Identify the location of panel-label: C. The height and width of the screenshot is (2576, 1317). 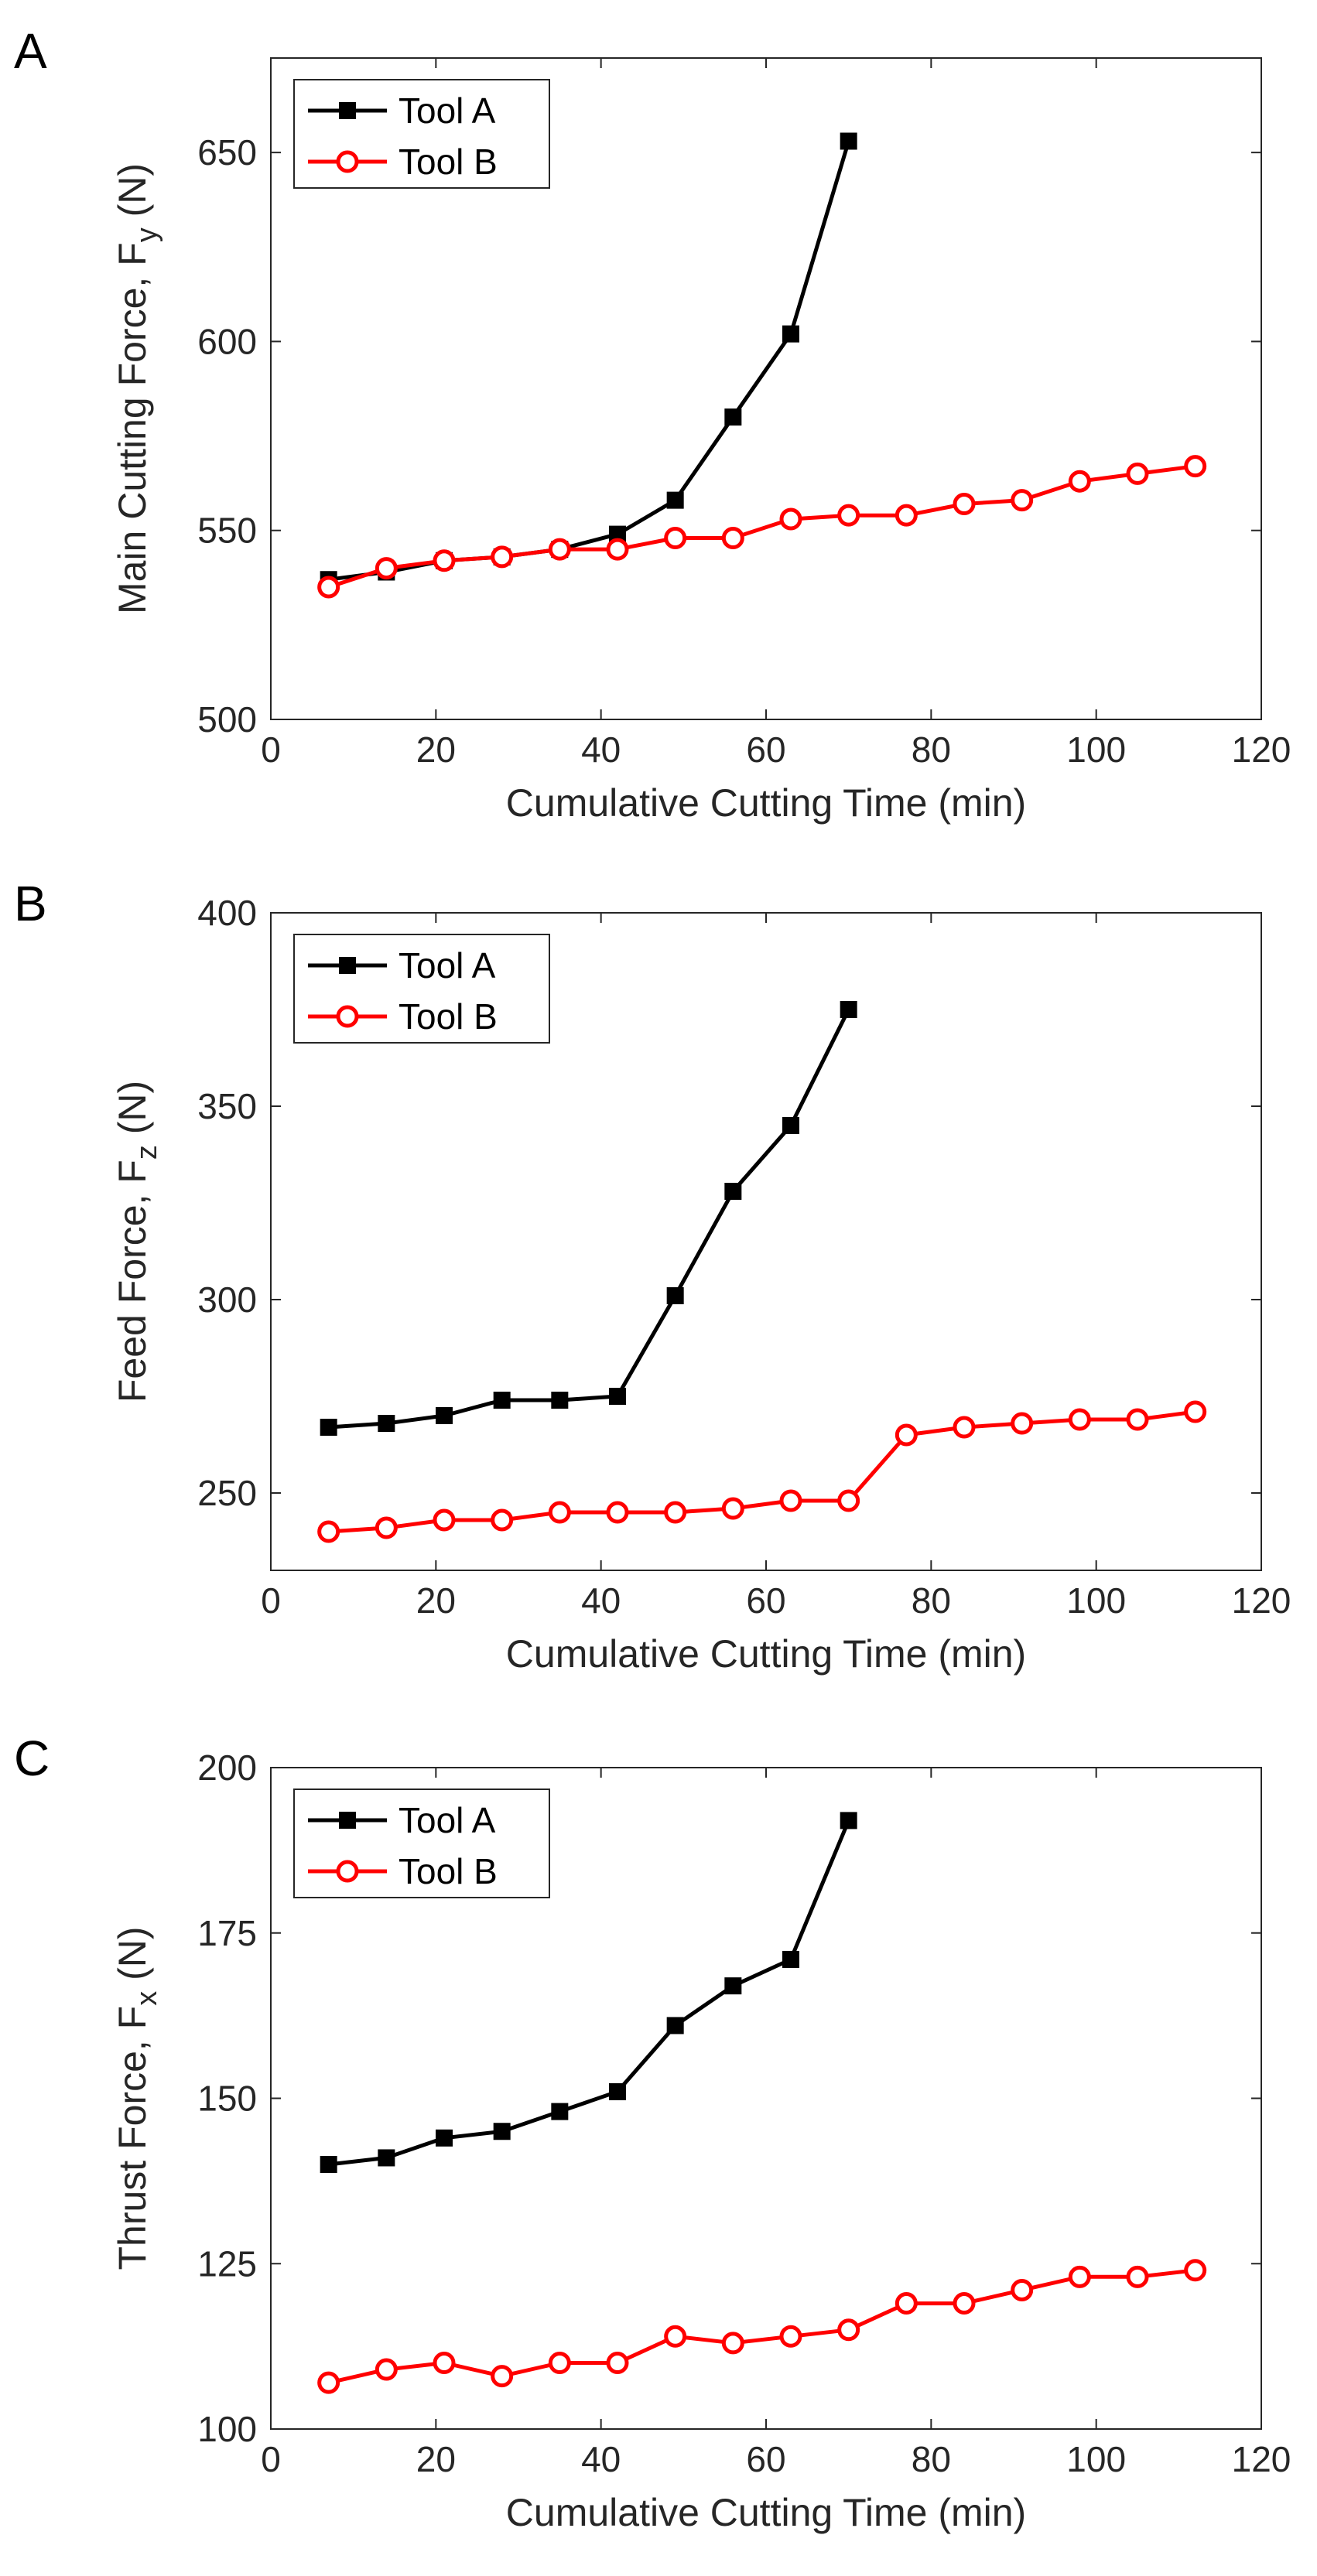
(32, 1758).